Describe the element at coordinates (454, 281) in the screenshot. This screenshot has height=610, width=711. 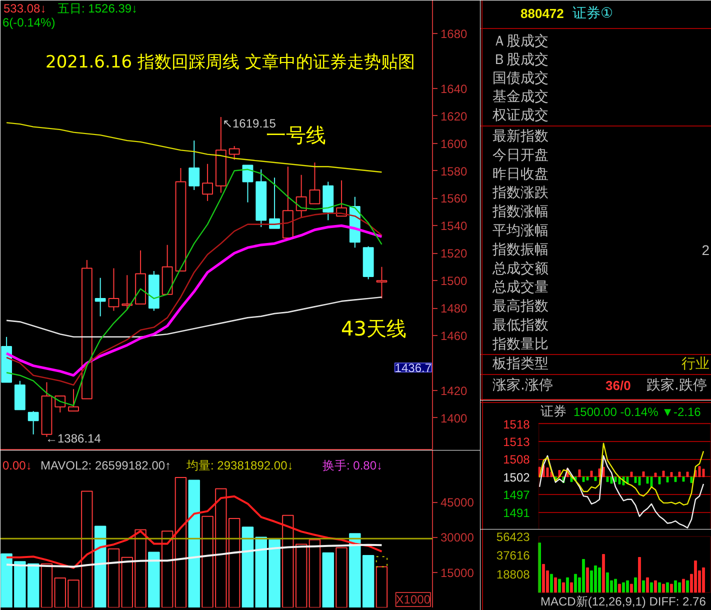
I see `y-tick-label: 1500` at that location.